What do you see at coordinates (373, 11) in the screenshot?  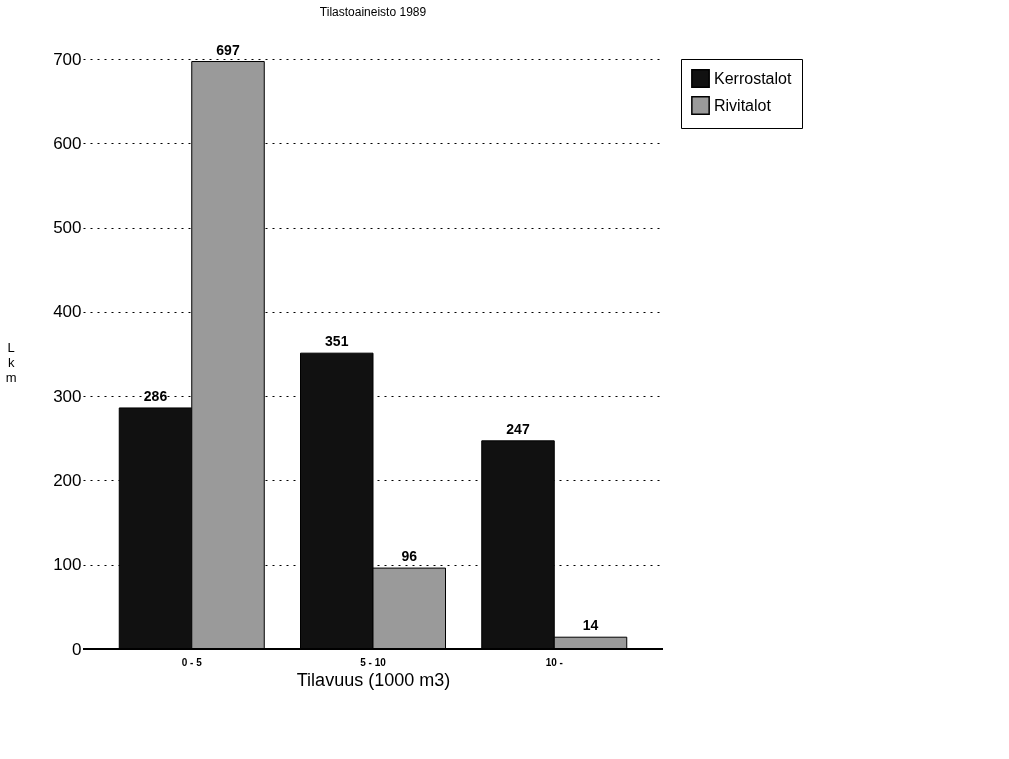 I see `chart-title: Tilastoaineisto 1989` at bounding box center [373, 11].